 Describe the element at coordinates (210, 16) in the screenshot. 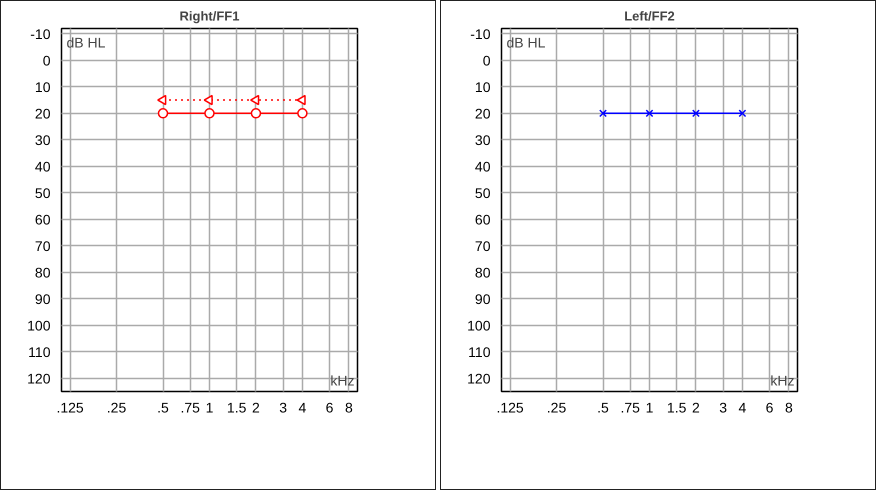

I see `chart-title: Right/FF1` at that location.